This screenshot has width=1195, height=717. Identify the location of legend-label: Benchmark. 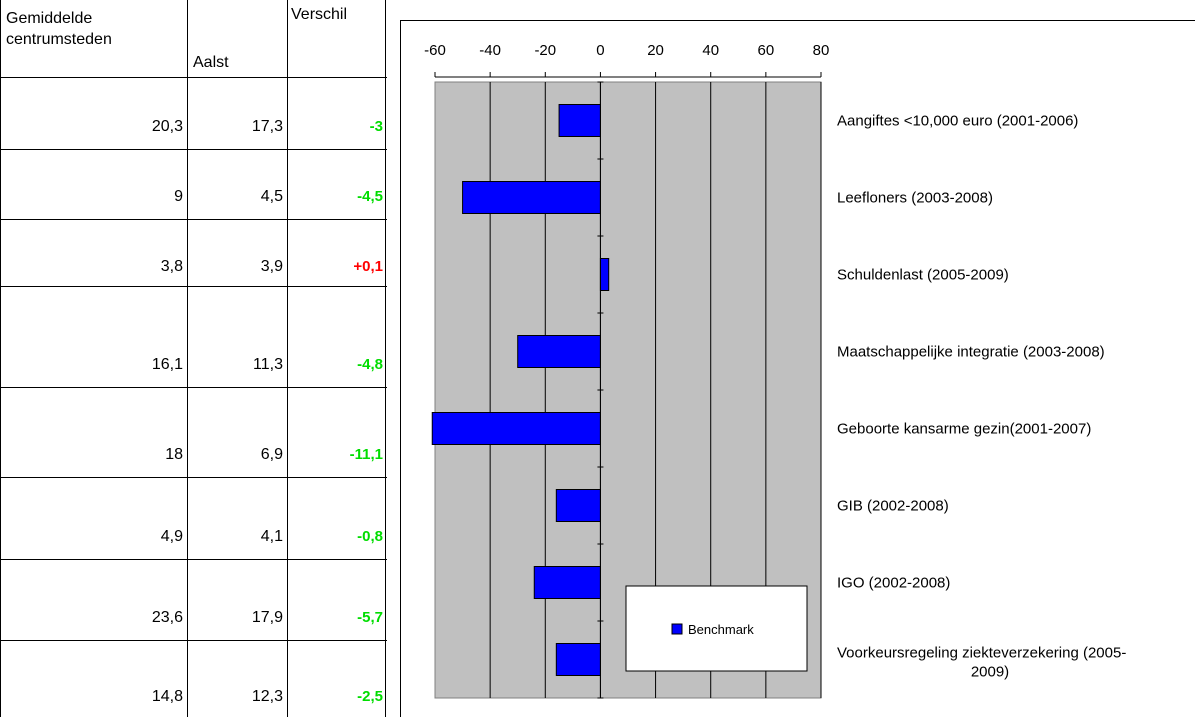
(721, 629).